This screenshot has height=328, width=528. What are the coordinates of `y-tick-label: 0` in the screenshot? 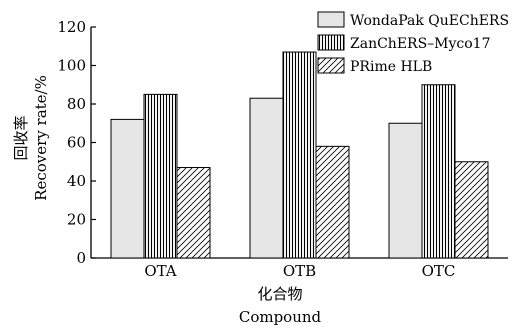 It's located at (81, 258).